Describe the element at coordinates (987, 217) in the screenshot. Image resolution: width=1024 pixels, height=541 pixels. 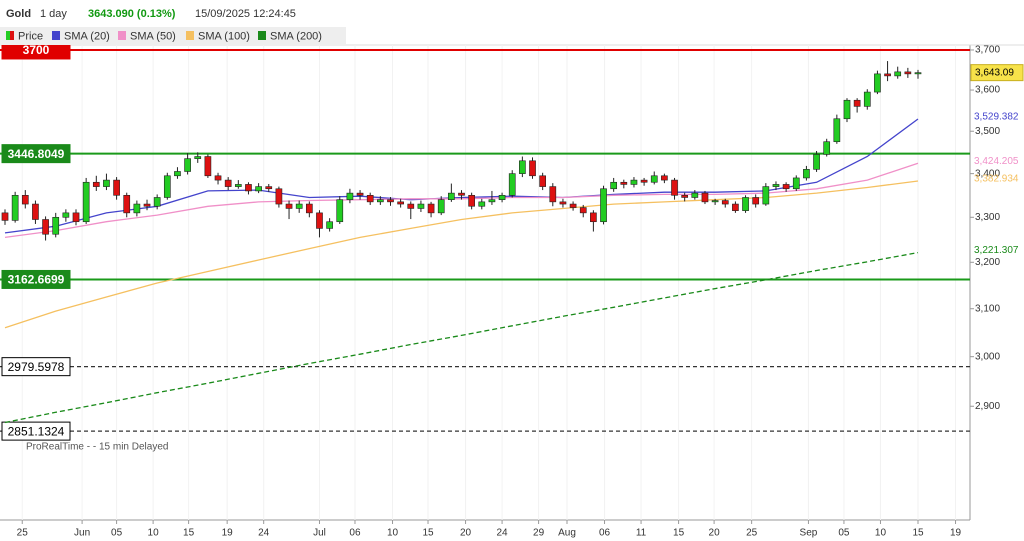
I see `y-tick-label: 3,300` at that location.